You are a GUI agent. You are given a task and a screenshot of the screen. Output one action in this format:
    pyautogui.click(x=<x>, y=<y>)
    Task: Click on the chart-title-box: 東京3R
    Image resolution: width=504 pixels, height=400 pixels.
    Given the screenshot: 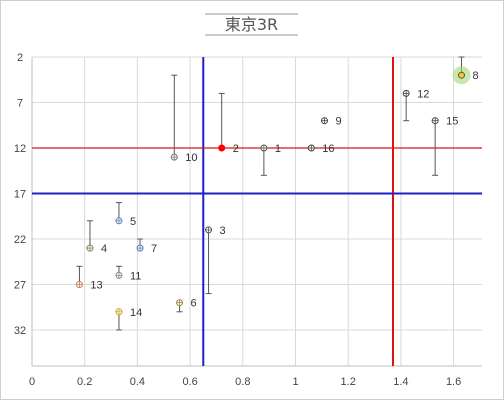 What is the action you would take?
    pyautogui.click(x=251, y=24)
    